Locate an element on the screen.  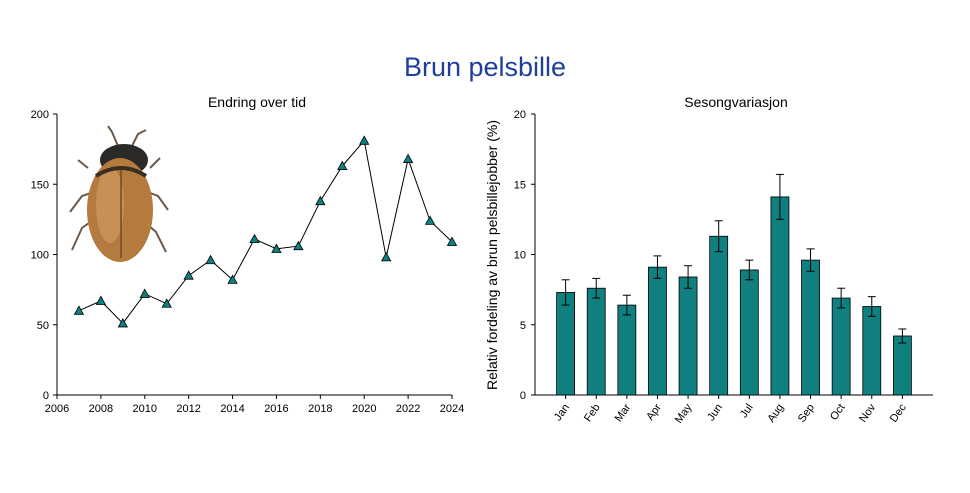
y-tick-label: 15 is located at coordinates (520, 185).